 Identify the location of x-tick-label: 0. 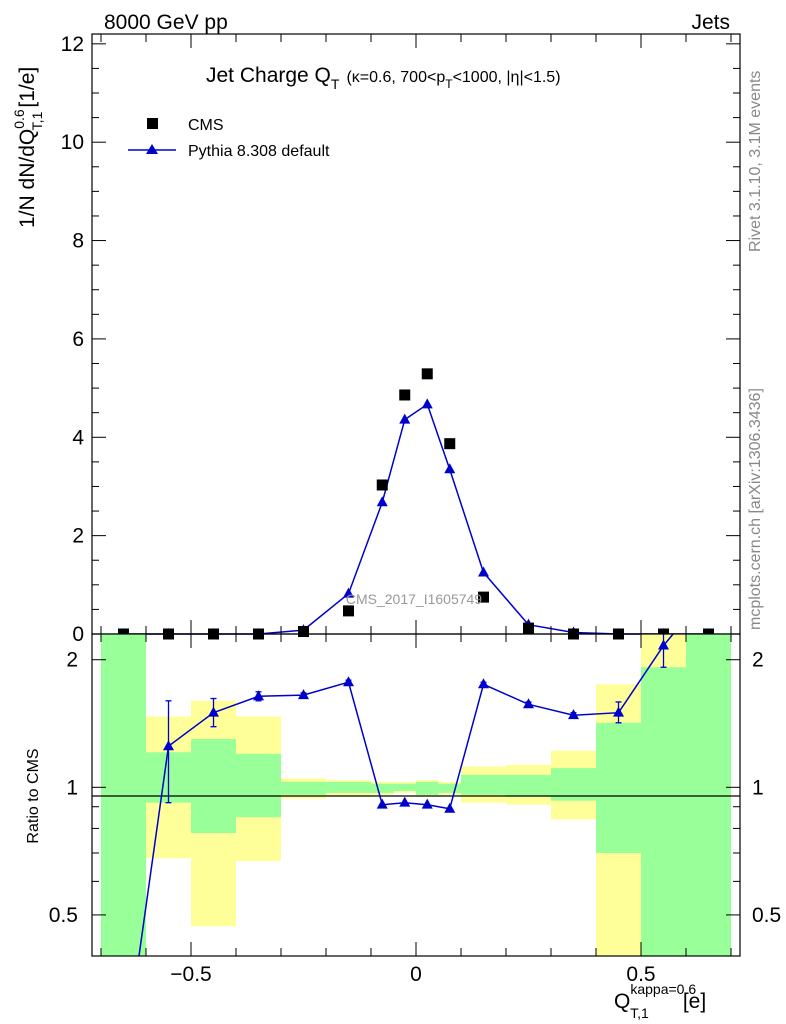
(416, 974).